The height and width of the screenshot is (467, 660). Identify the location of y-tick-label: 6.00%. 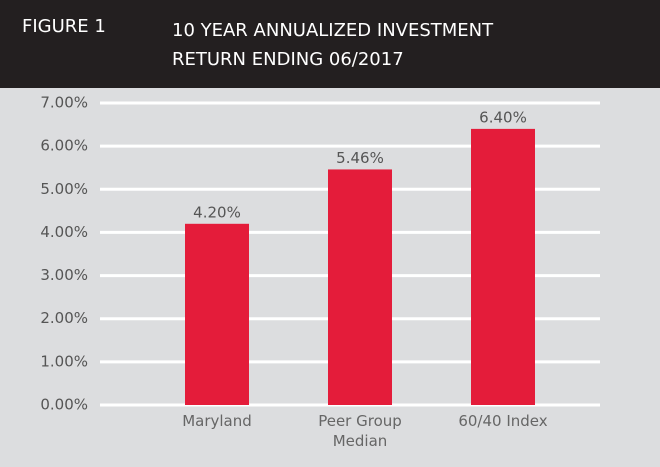
(64, 146).